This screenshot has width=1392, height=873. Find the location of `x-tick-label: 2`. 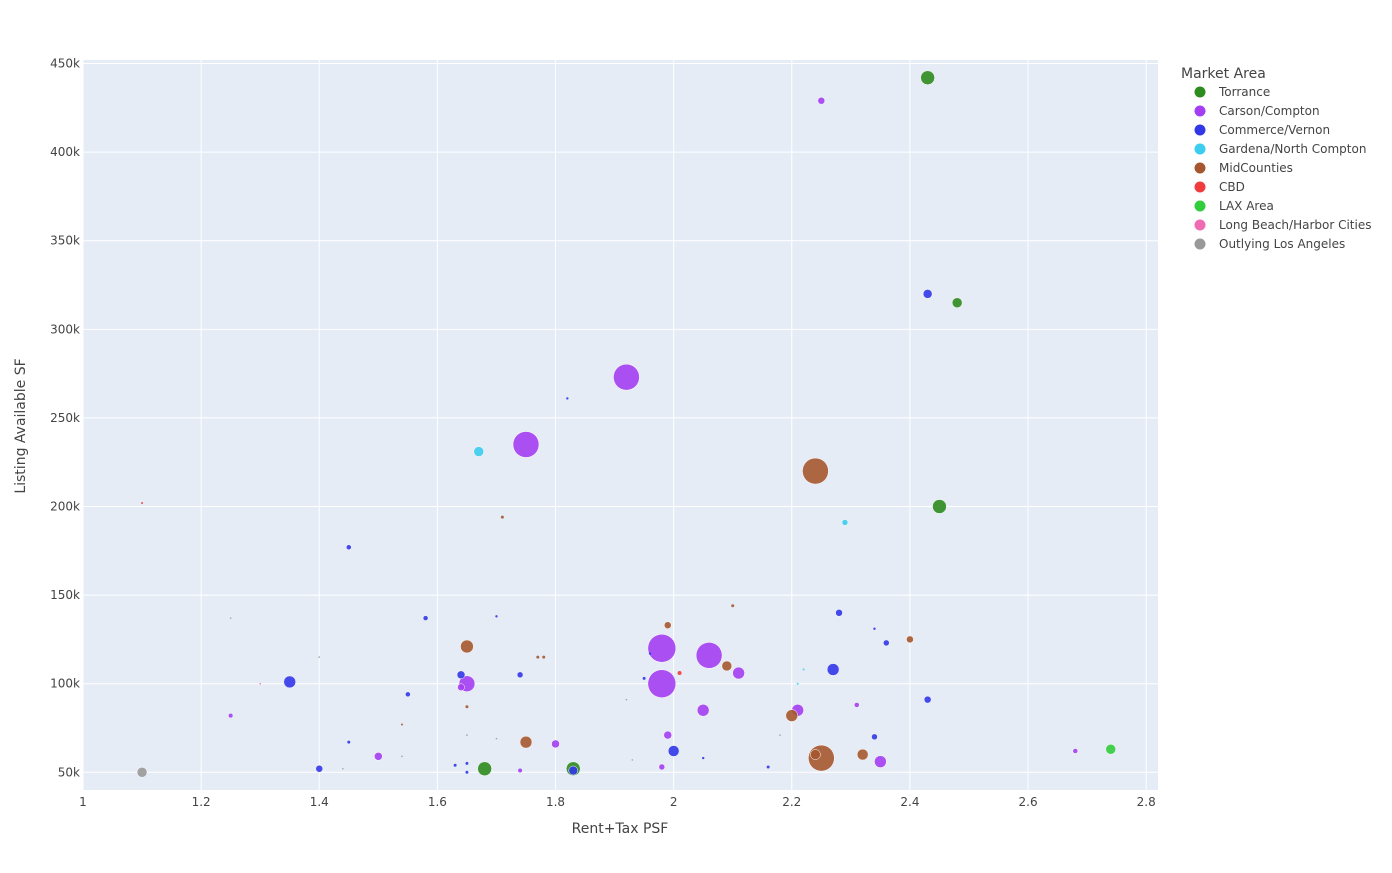

x-tick-label: 2 is located at coordinates (674, 802).